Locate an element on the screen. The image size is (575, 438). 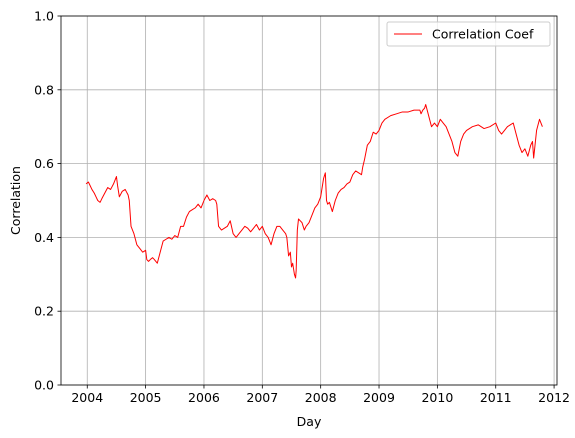
x-tick-label: 2011 is located at coordinates (496, 397).